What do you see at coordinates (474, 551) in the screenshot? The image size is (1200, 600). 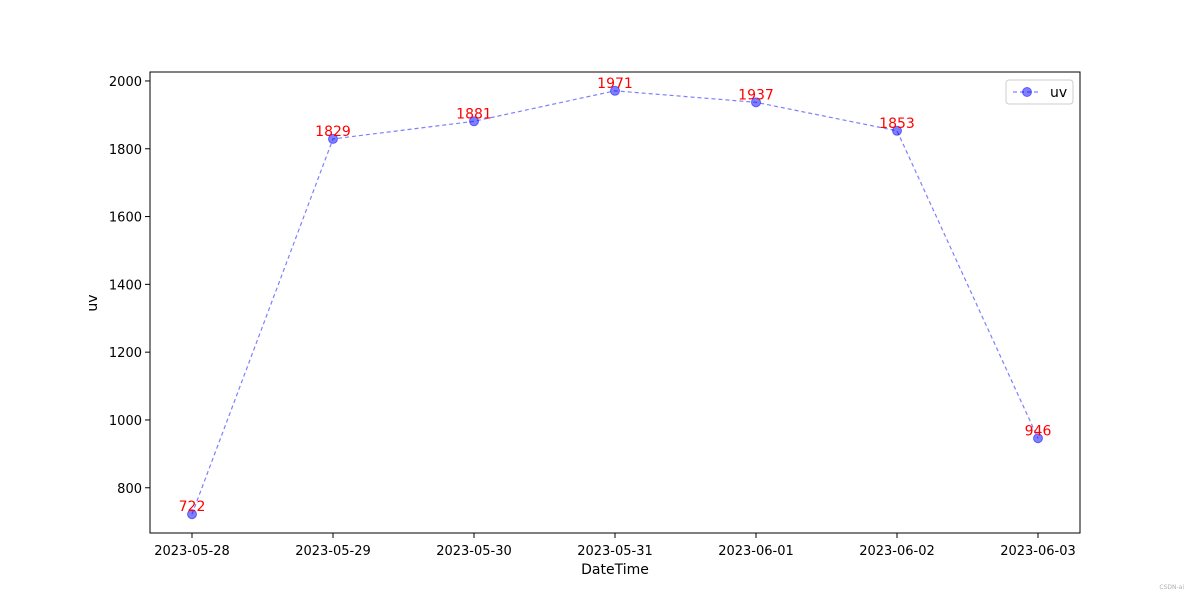 I see `x-tick-label: 2023-05-30` at bounding box center [474, 551].